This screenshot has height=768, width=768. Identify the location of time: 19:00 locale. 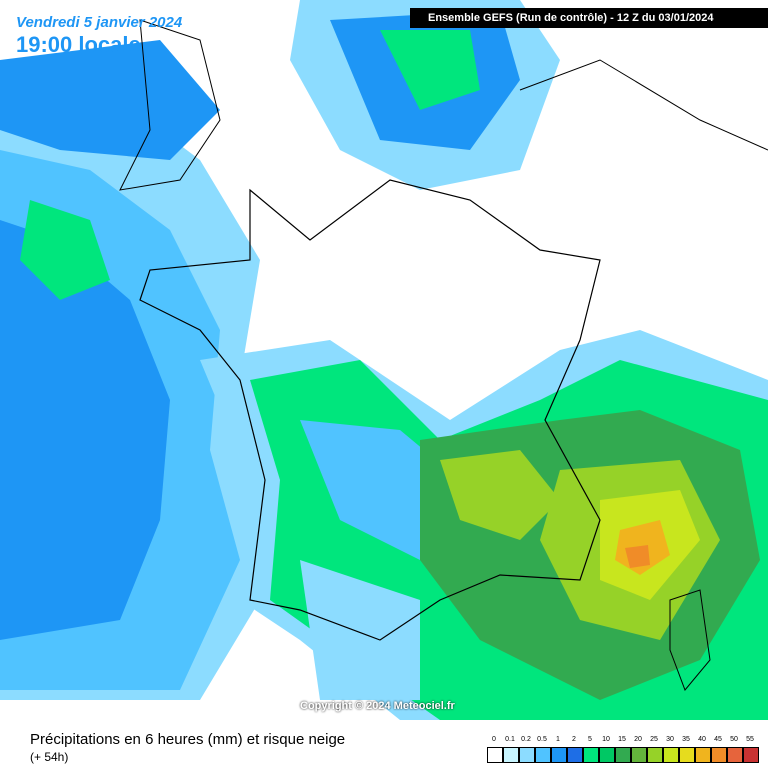
(78, 44).